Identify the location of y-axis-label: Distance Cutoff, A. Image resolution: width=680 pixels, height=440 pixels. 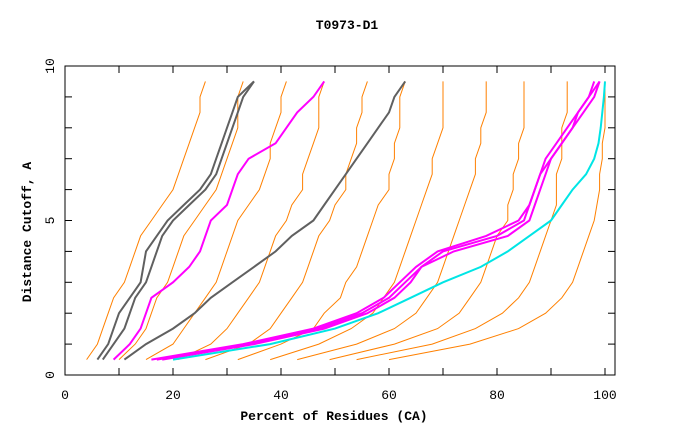
(27, 232).